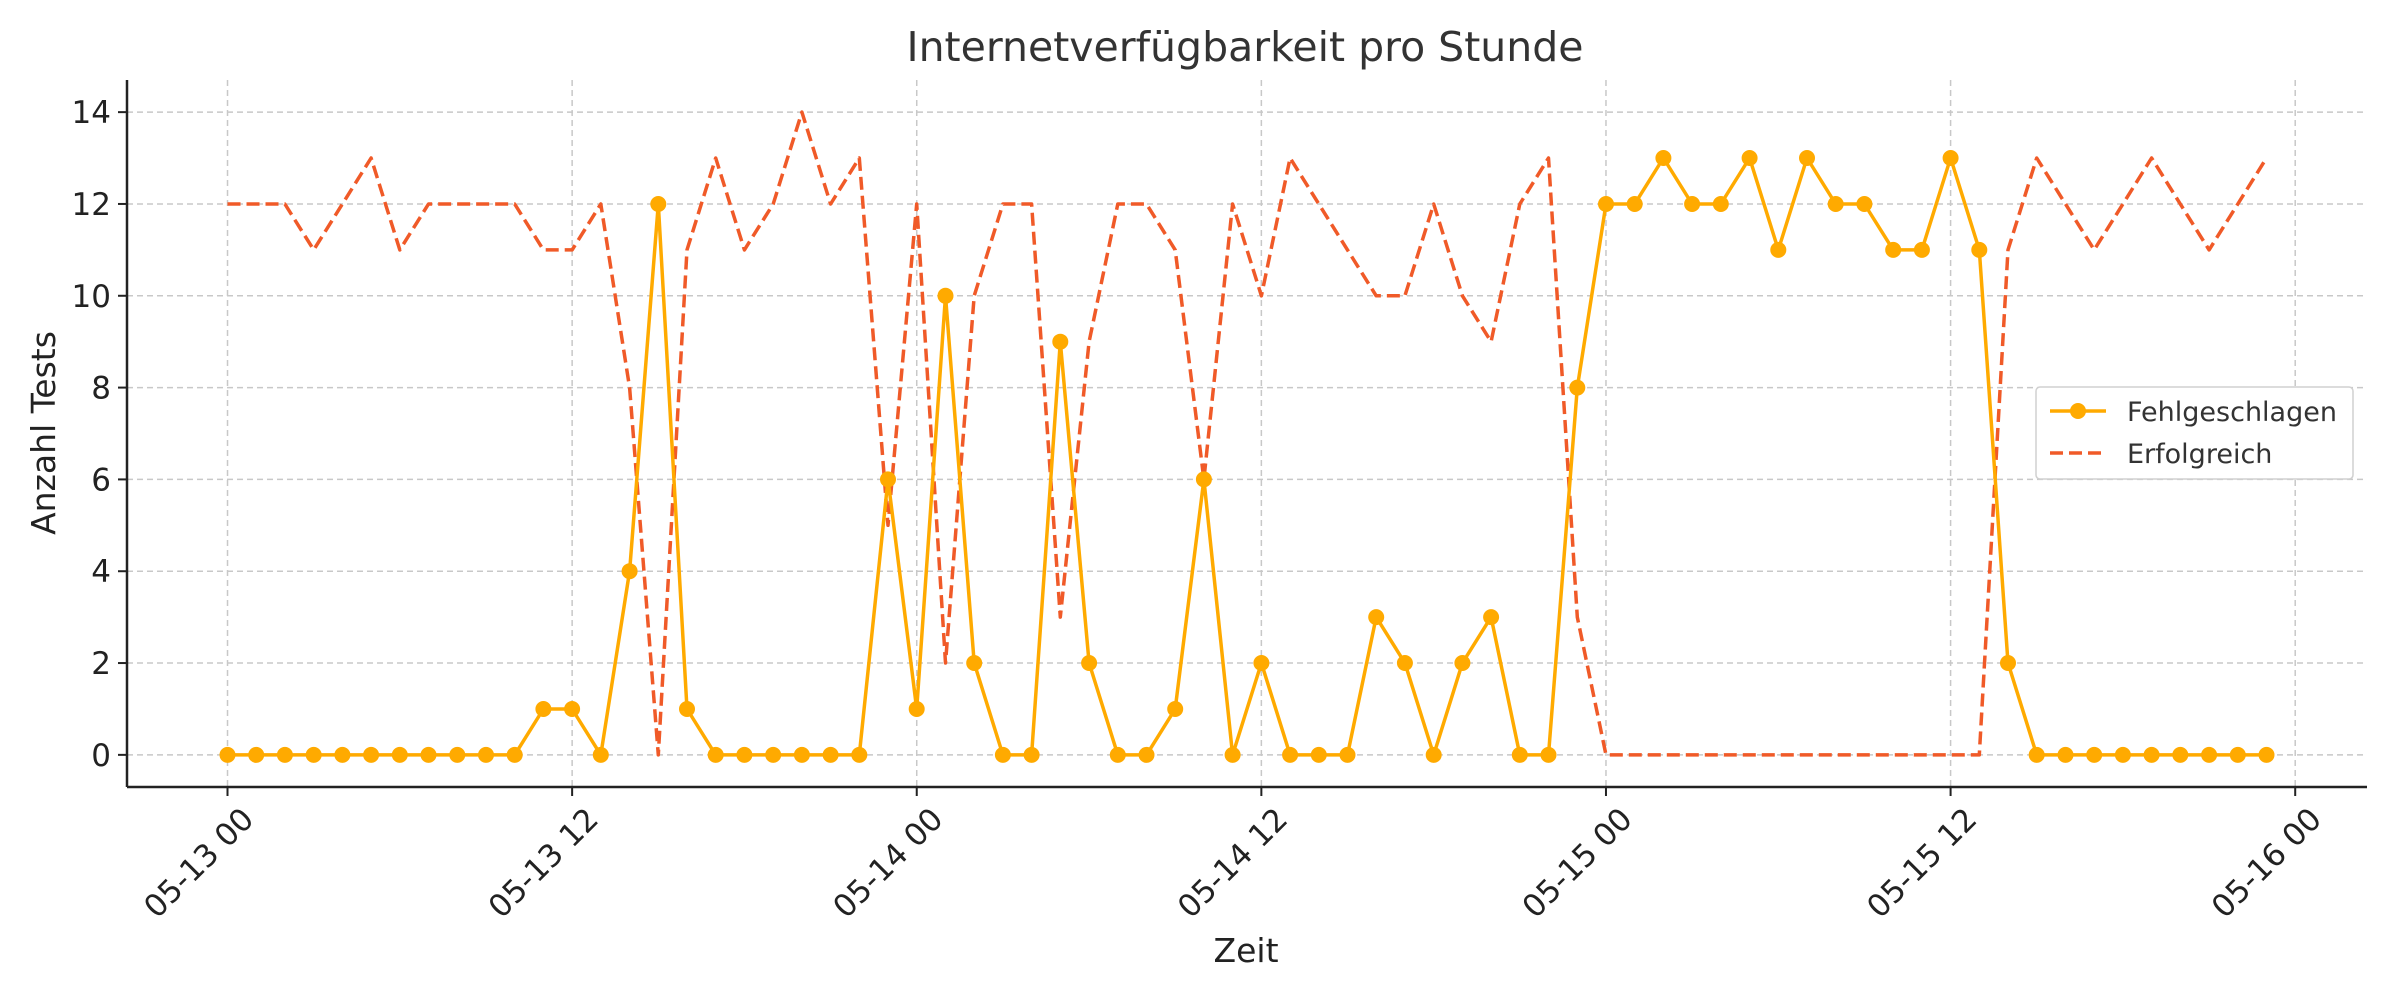  What do you see at coordinates (101, 480) in the screenshot?
I see `y-tick-label: 6` at bounding box center [101, 480].